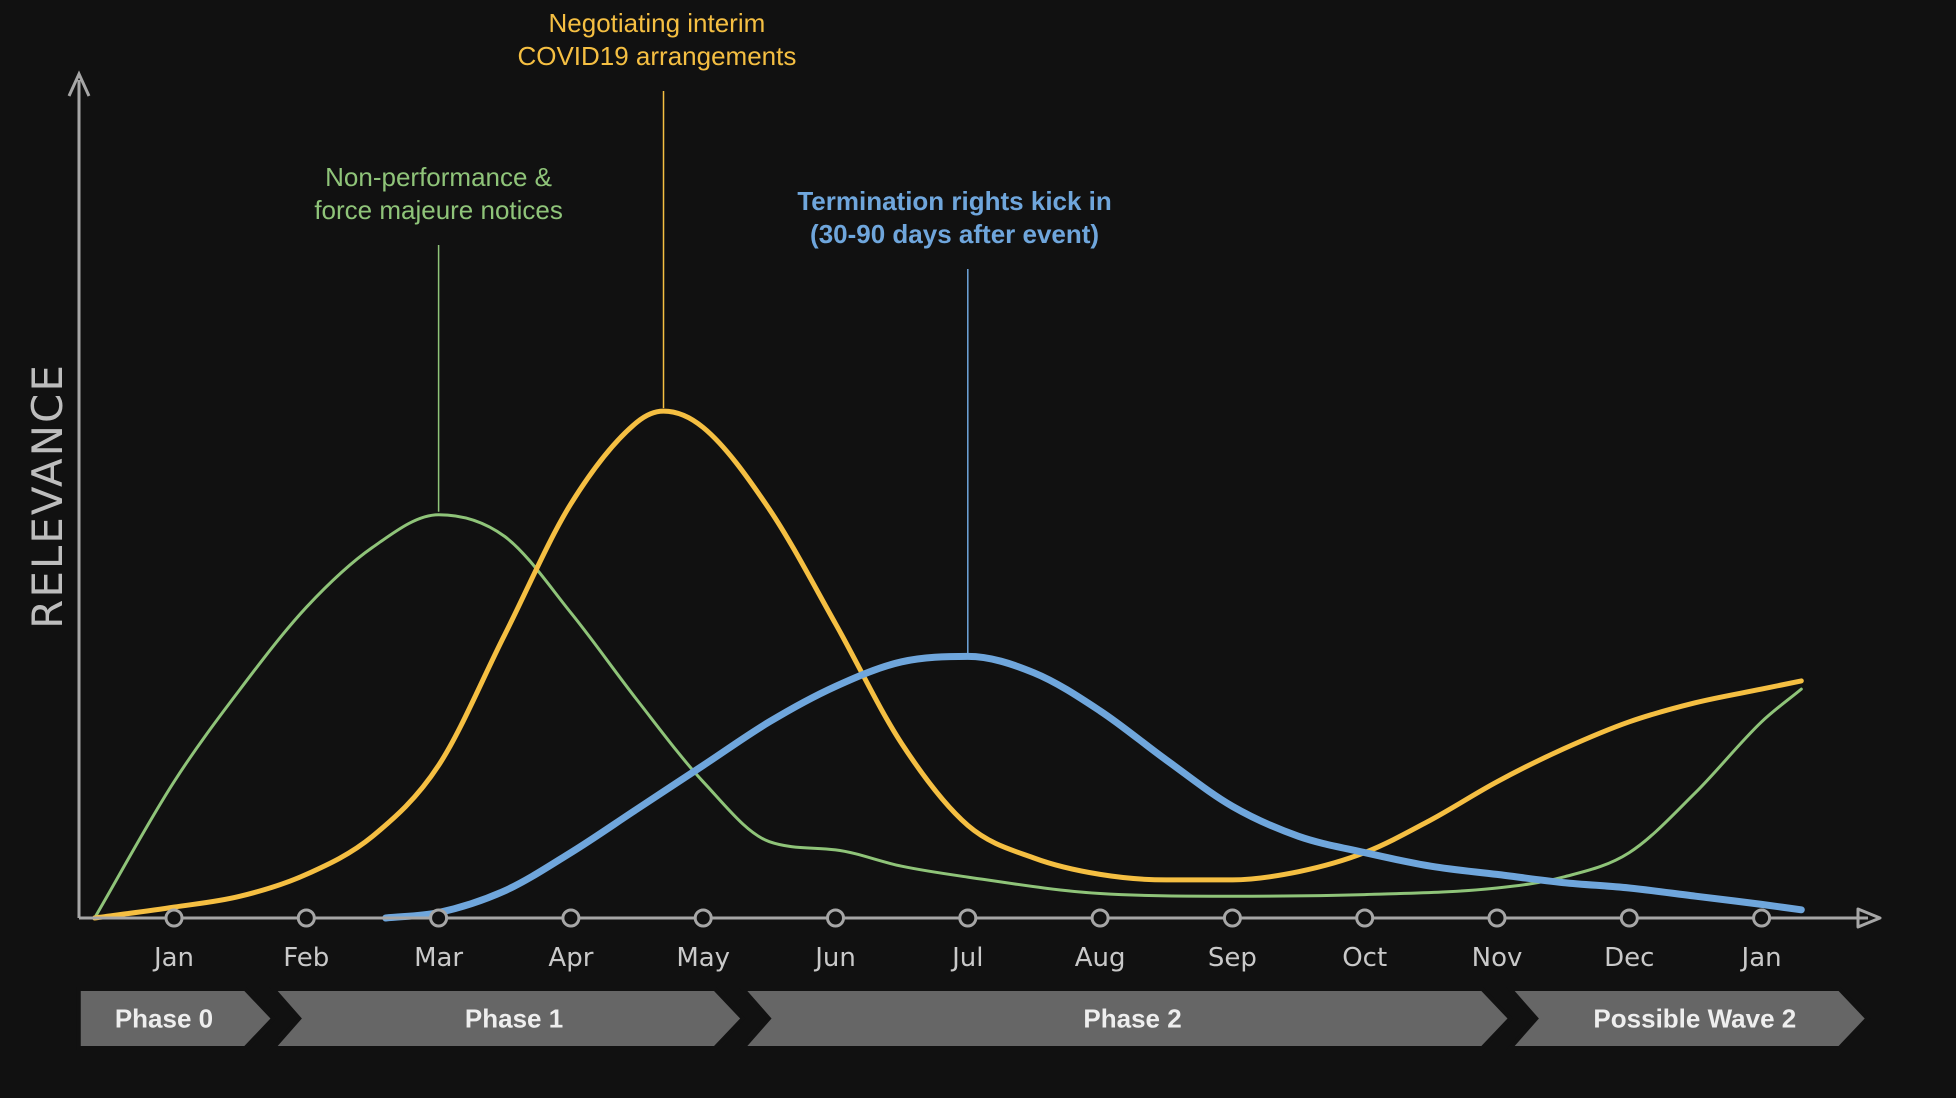 The image size is (1956, 1098). What do you see at coordinates (967, 940) in the screenshot?
I see `x-axis-ticks: Jan Feb Mar Apr May Jun Jul Aug Sep Oct Nov Dec Jan` at bounding box center [967, 940].